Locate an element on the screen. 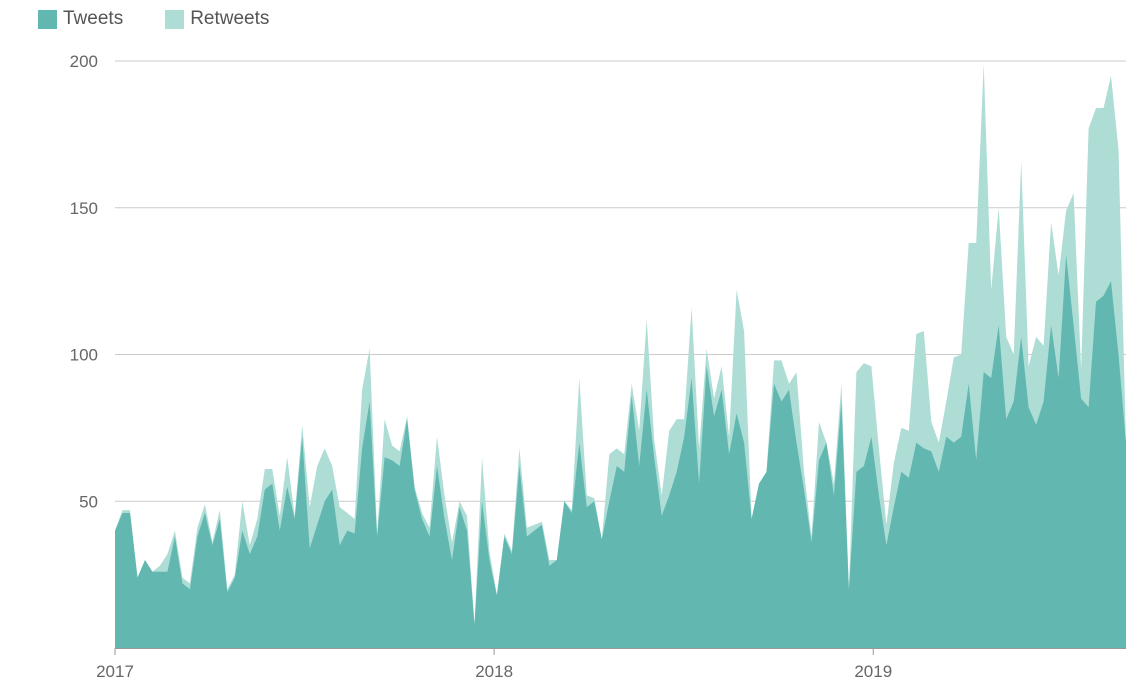 The height and width of the screenshot is (686, 1137). legend-item-tweets: Tweets is located at coordinates (80, 19).